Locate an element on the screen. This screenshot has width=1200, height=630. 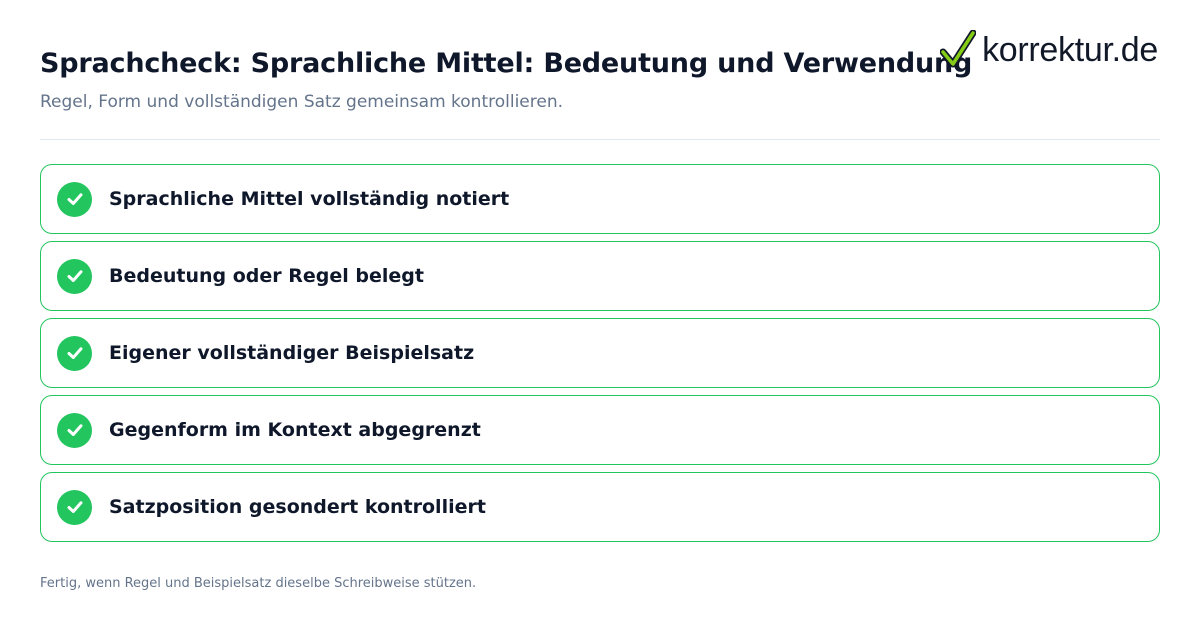
checklist-item: Sprachliche Mittel vollständig notiert is located at coordinates (600, 199).